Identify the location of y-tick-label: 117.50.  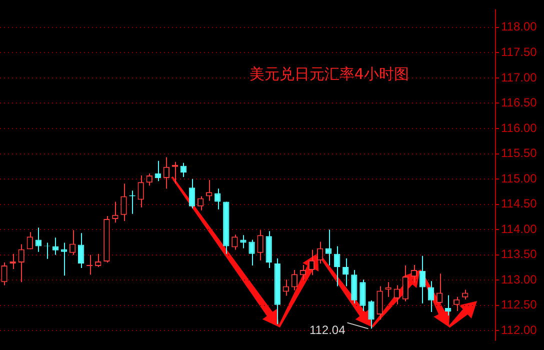
(519, 51).